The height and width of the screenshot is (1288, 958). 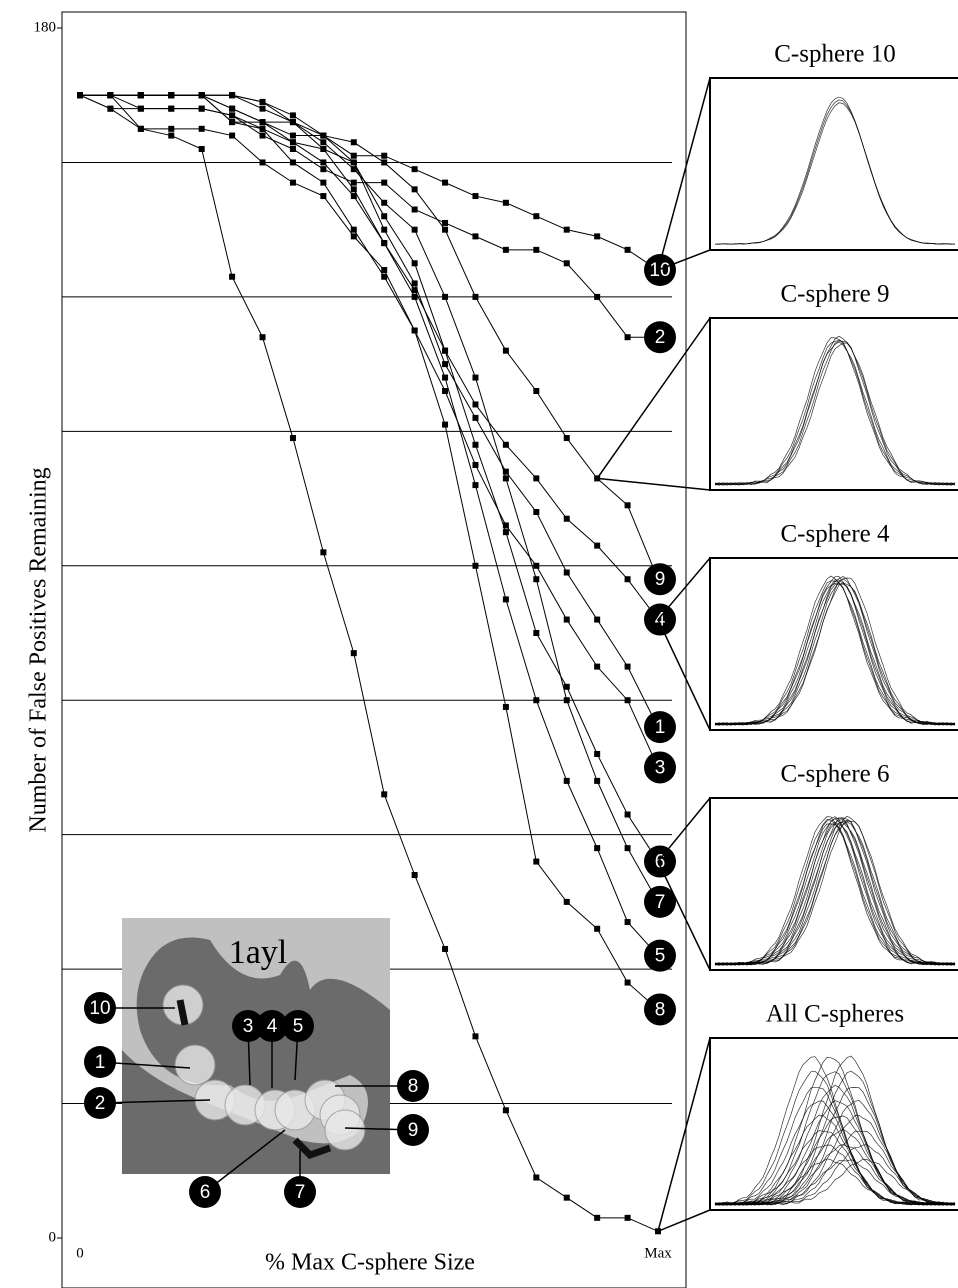 I want to click on pointer-number: 5, so click(x=298, y=1026).